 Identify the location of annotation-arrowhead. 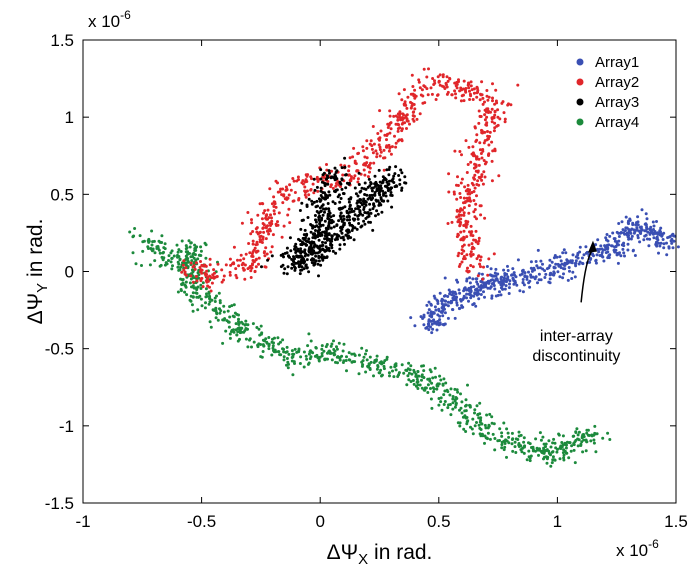
(592, 246).